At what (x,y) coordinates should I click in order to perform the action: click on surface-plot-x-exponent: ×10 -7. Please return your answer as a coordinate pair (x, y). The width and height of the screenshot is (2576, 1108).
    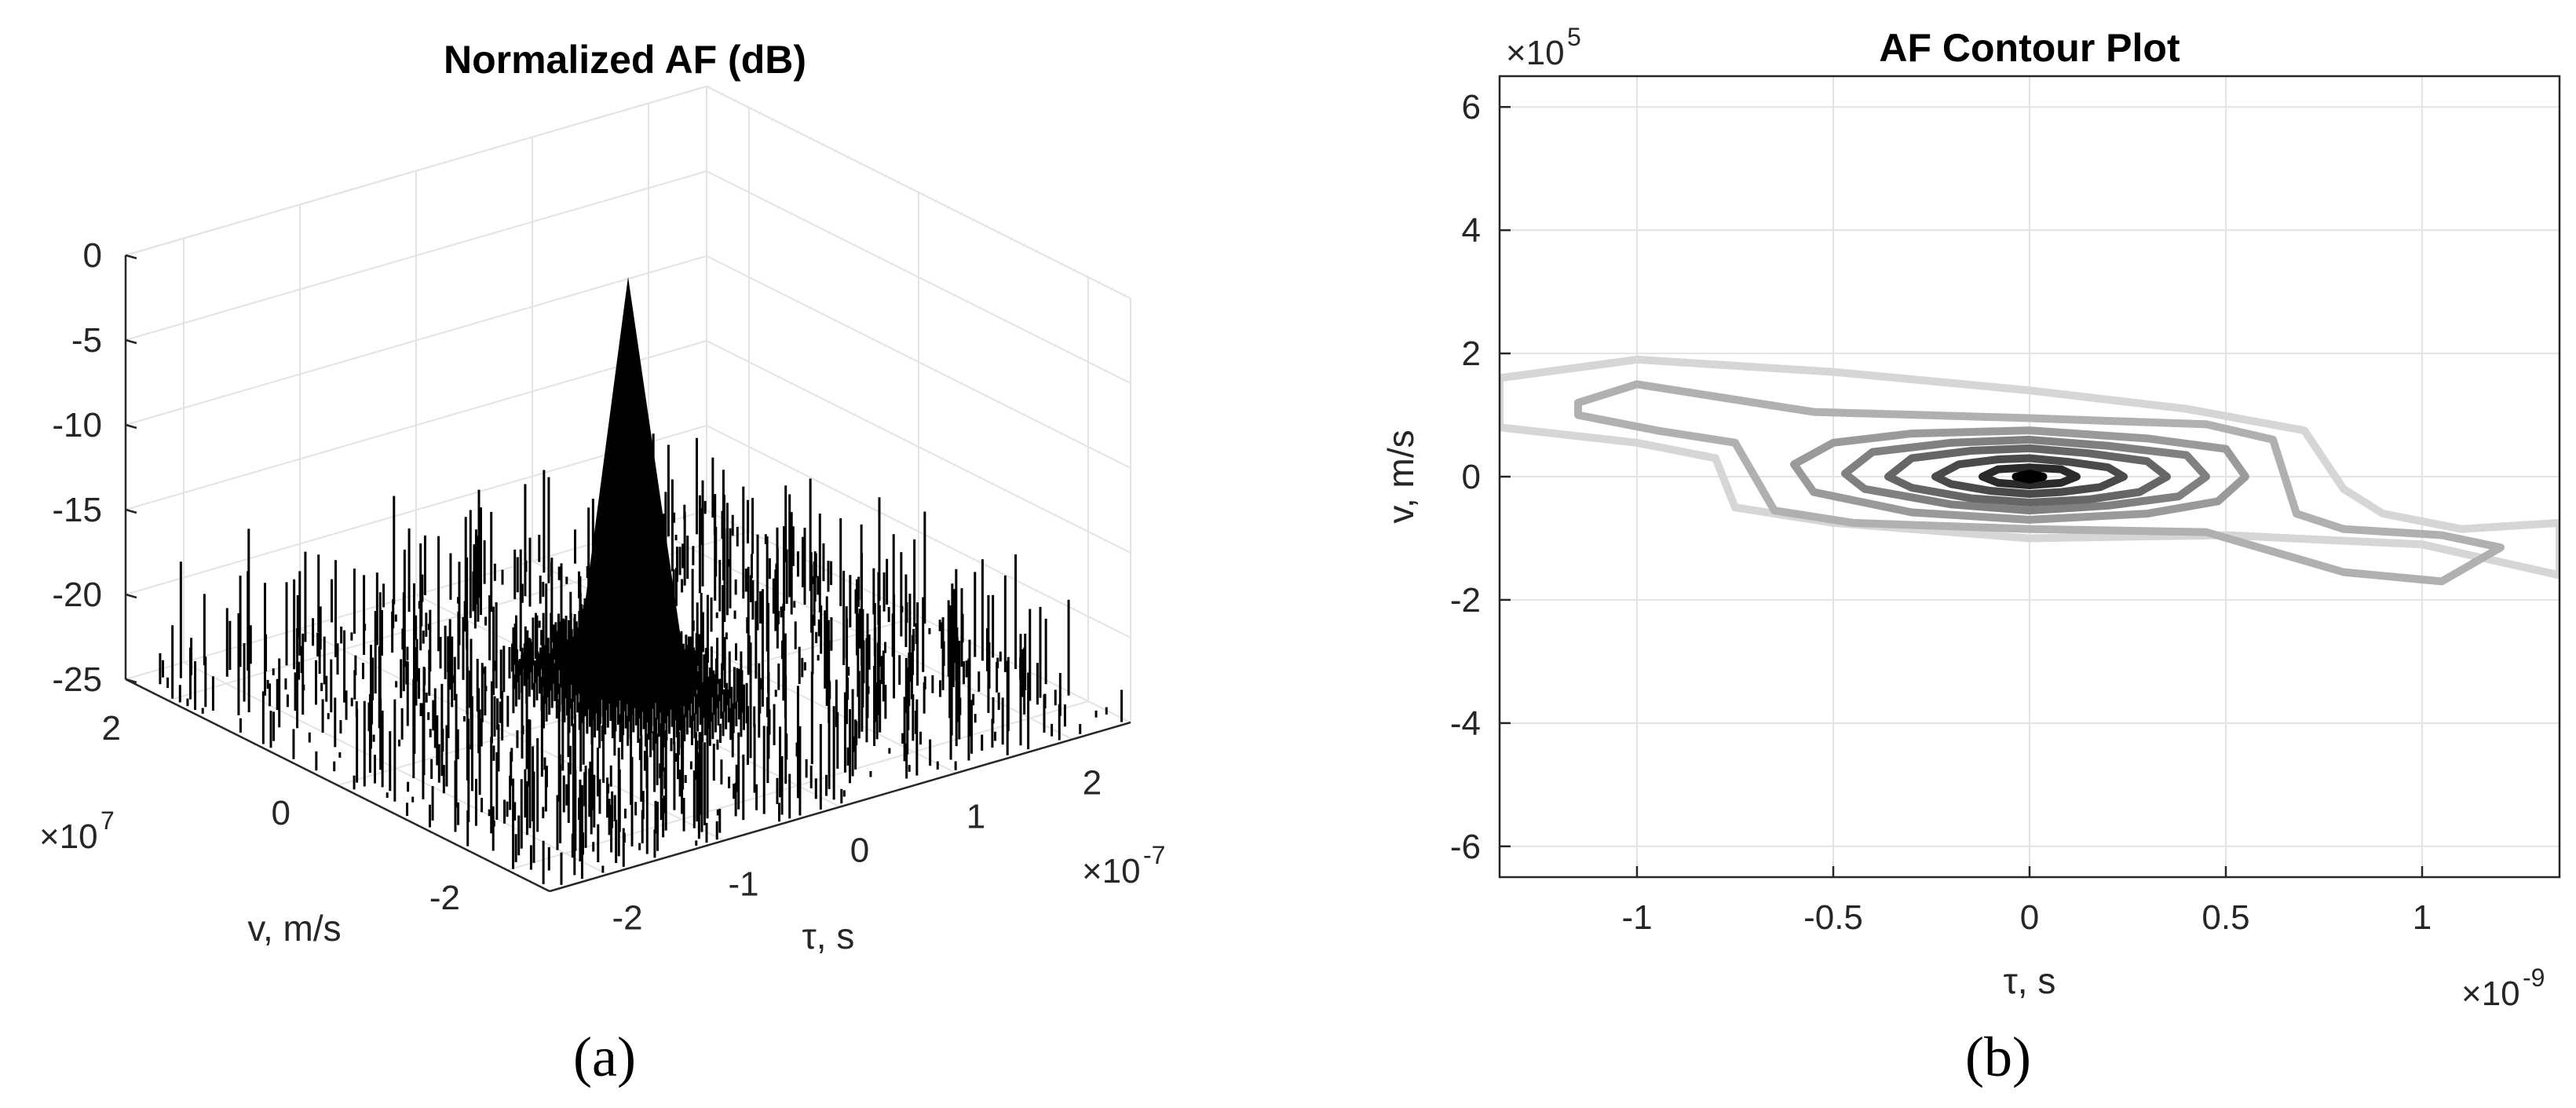
    Looking at the image, I should click on (1123, 865).